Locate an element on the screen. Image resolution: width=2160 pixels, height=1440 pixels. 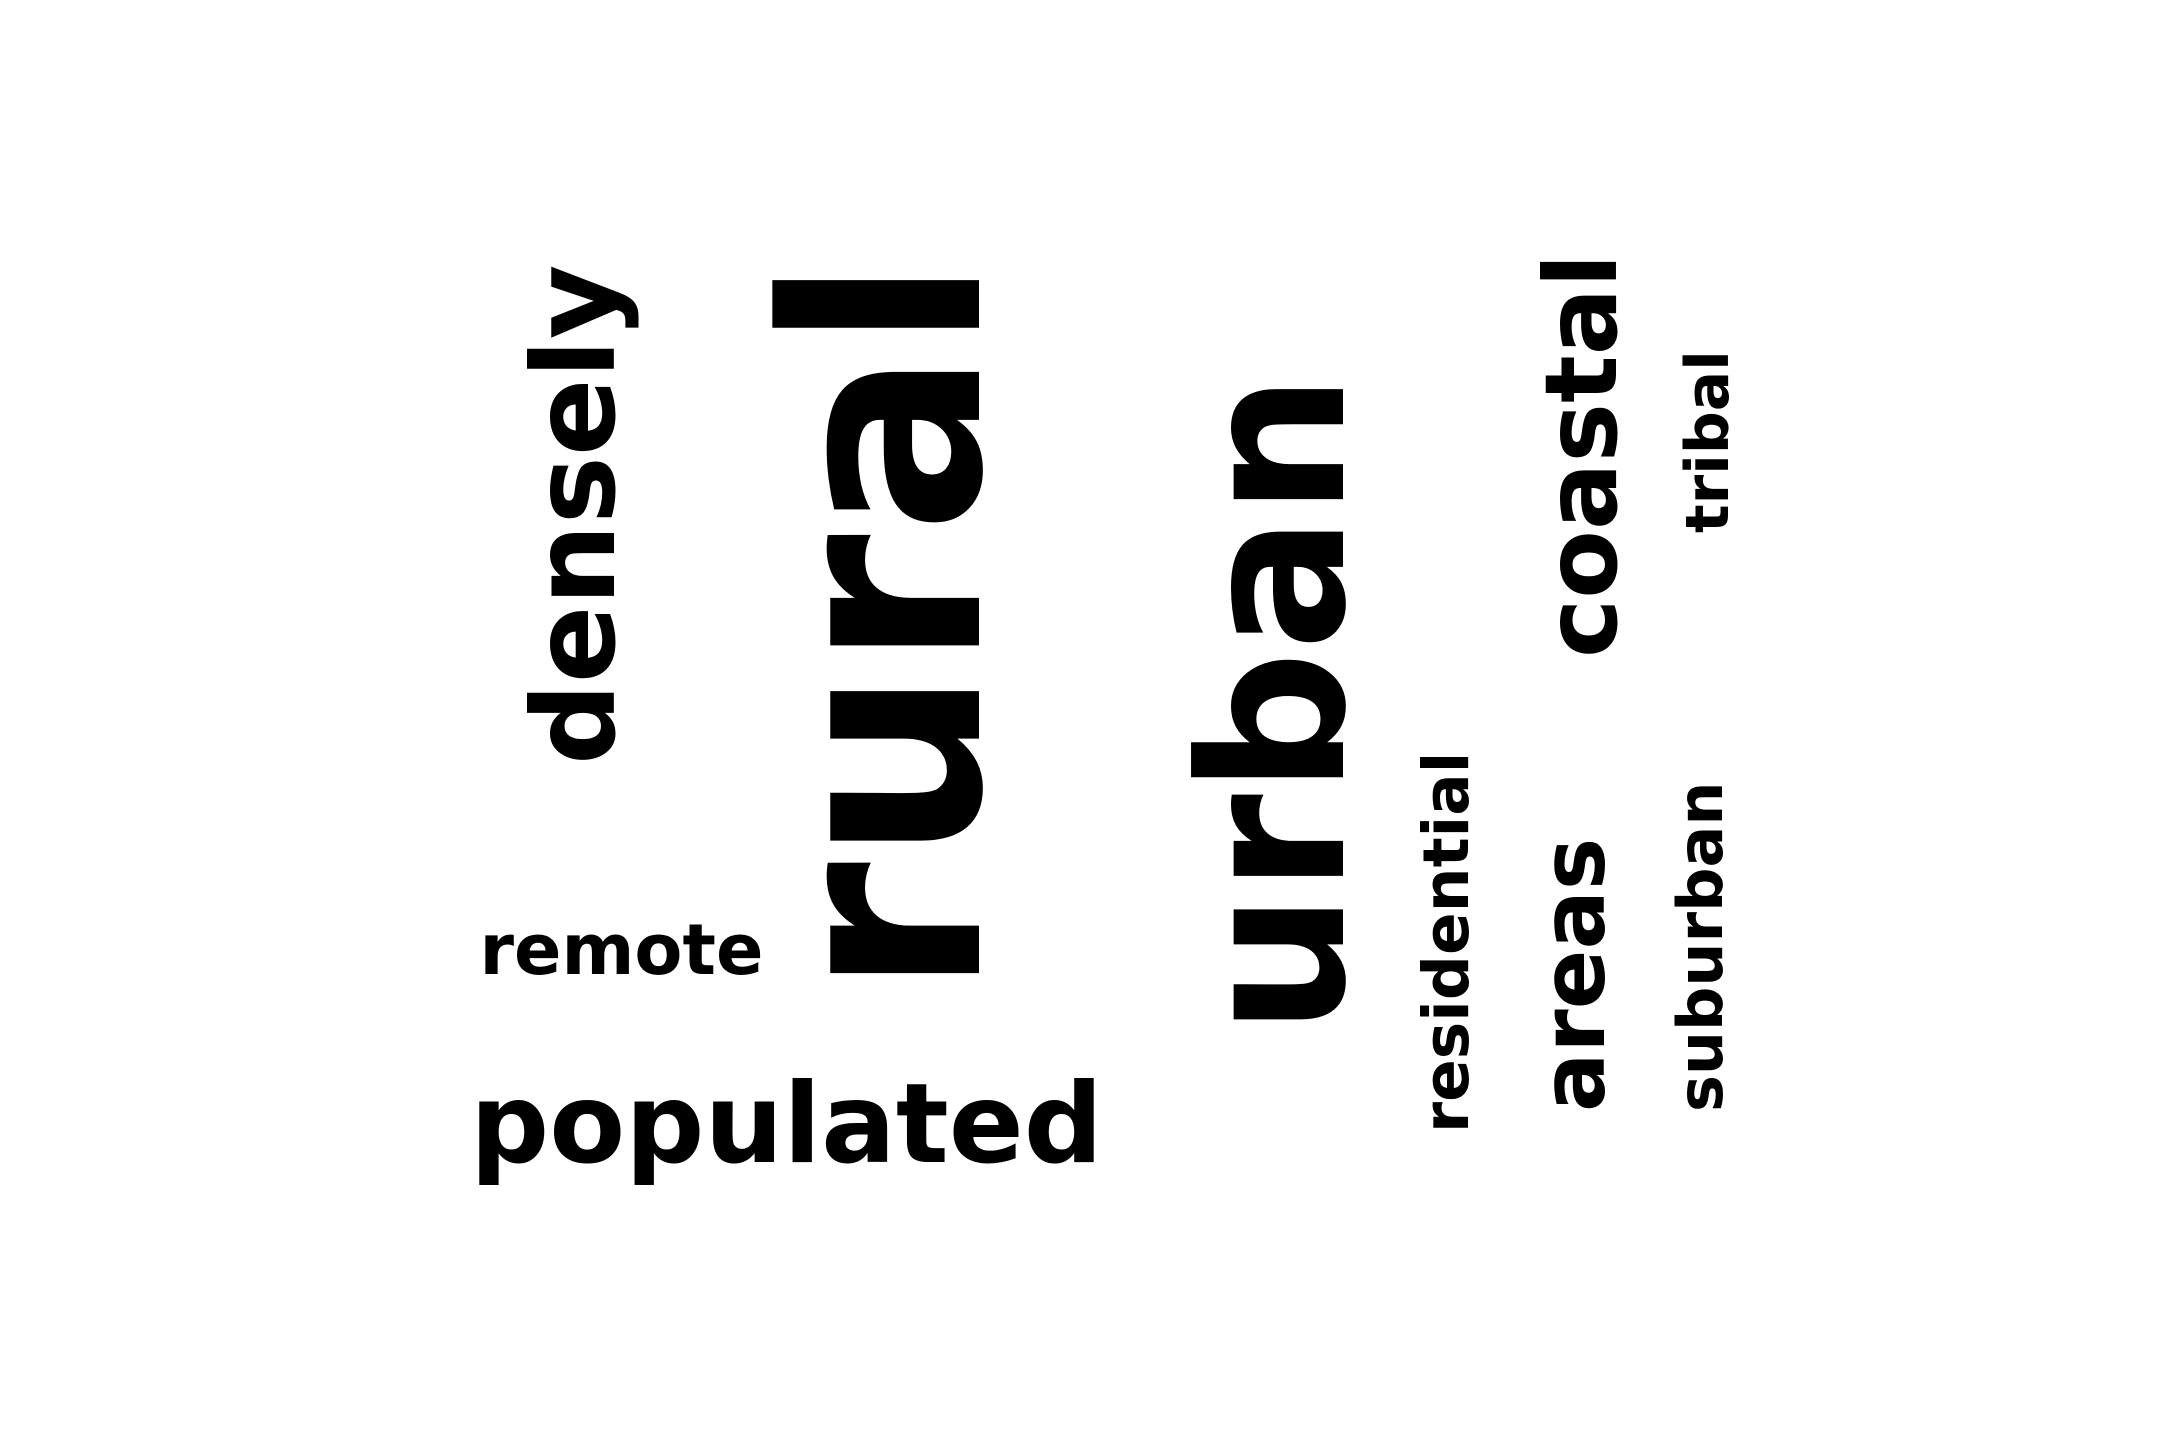
word-tribal: tribal is located at coordinates (1708, 441).